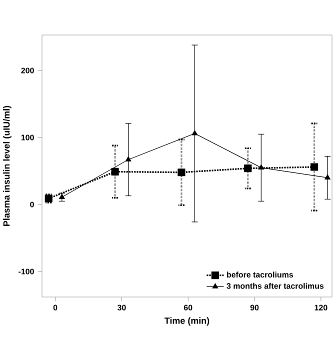  What do you see at coordinates (187, 321) in the screenshot?
I see `x-axis-title: Time (min)` at bounding box center [187, 321].